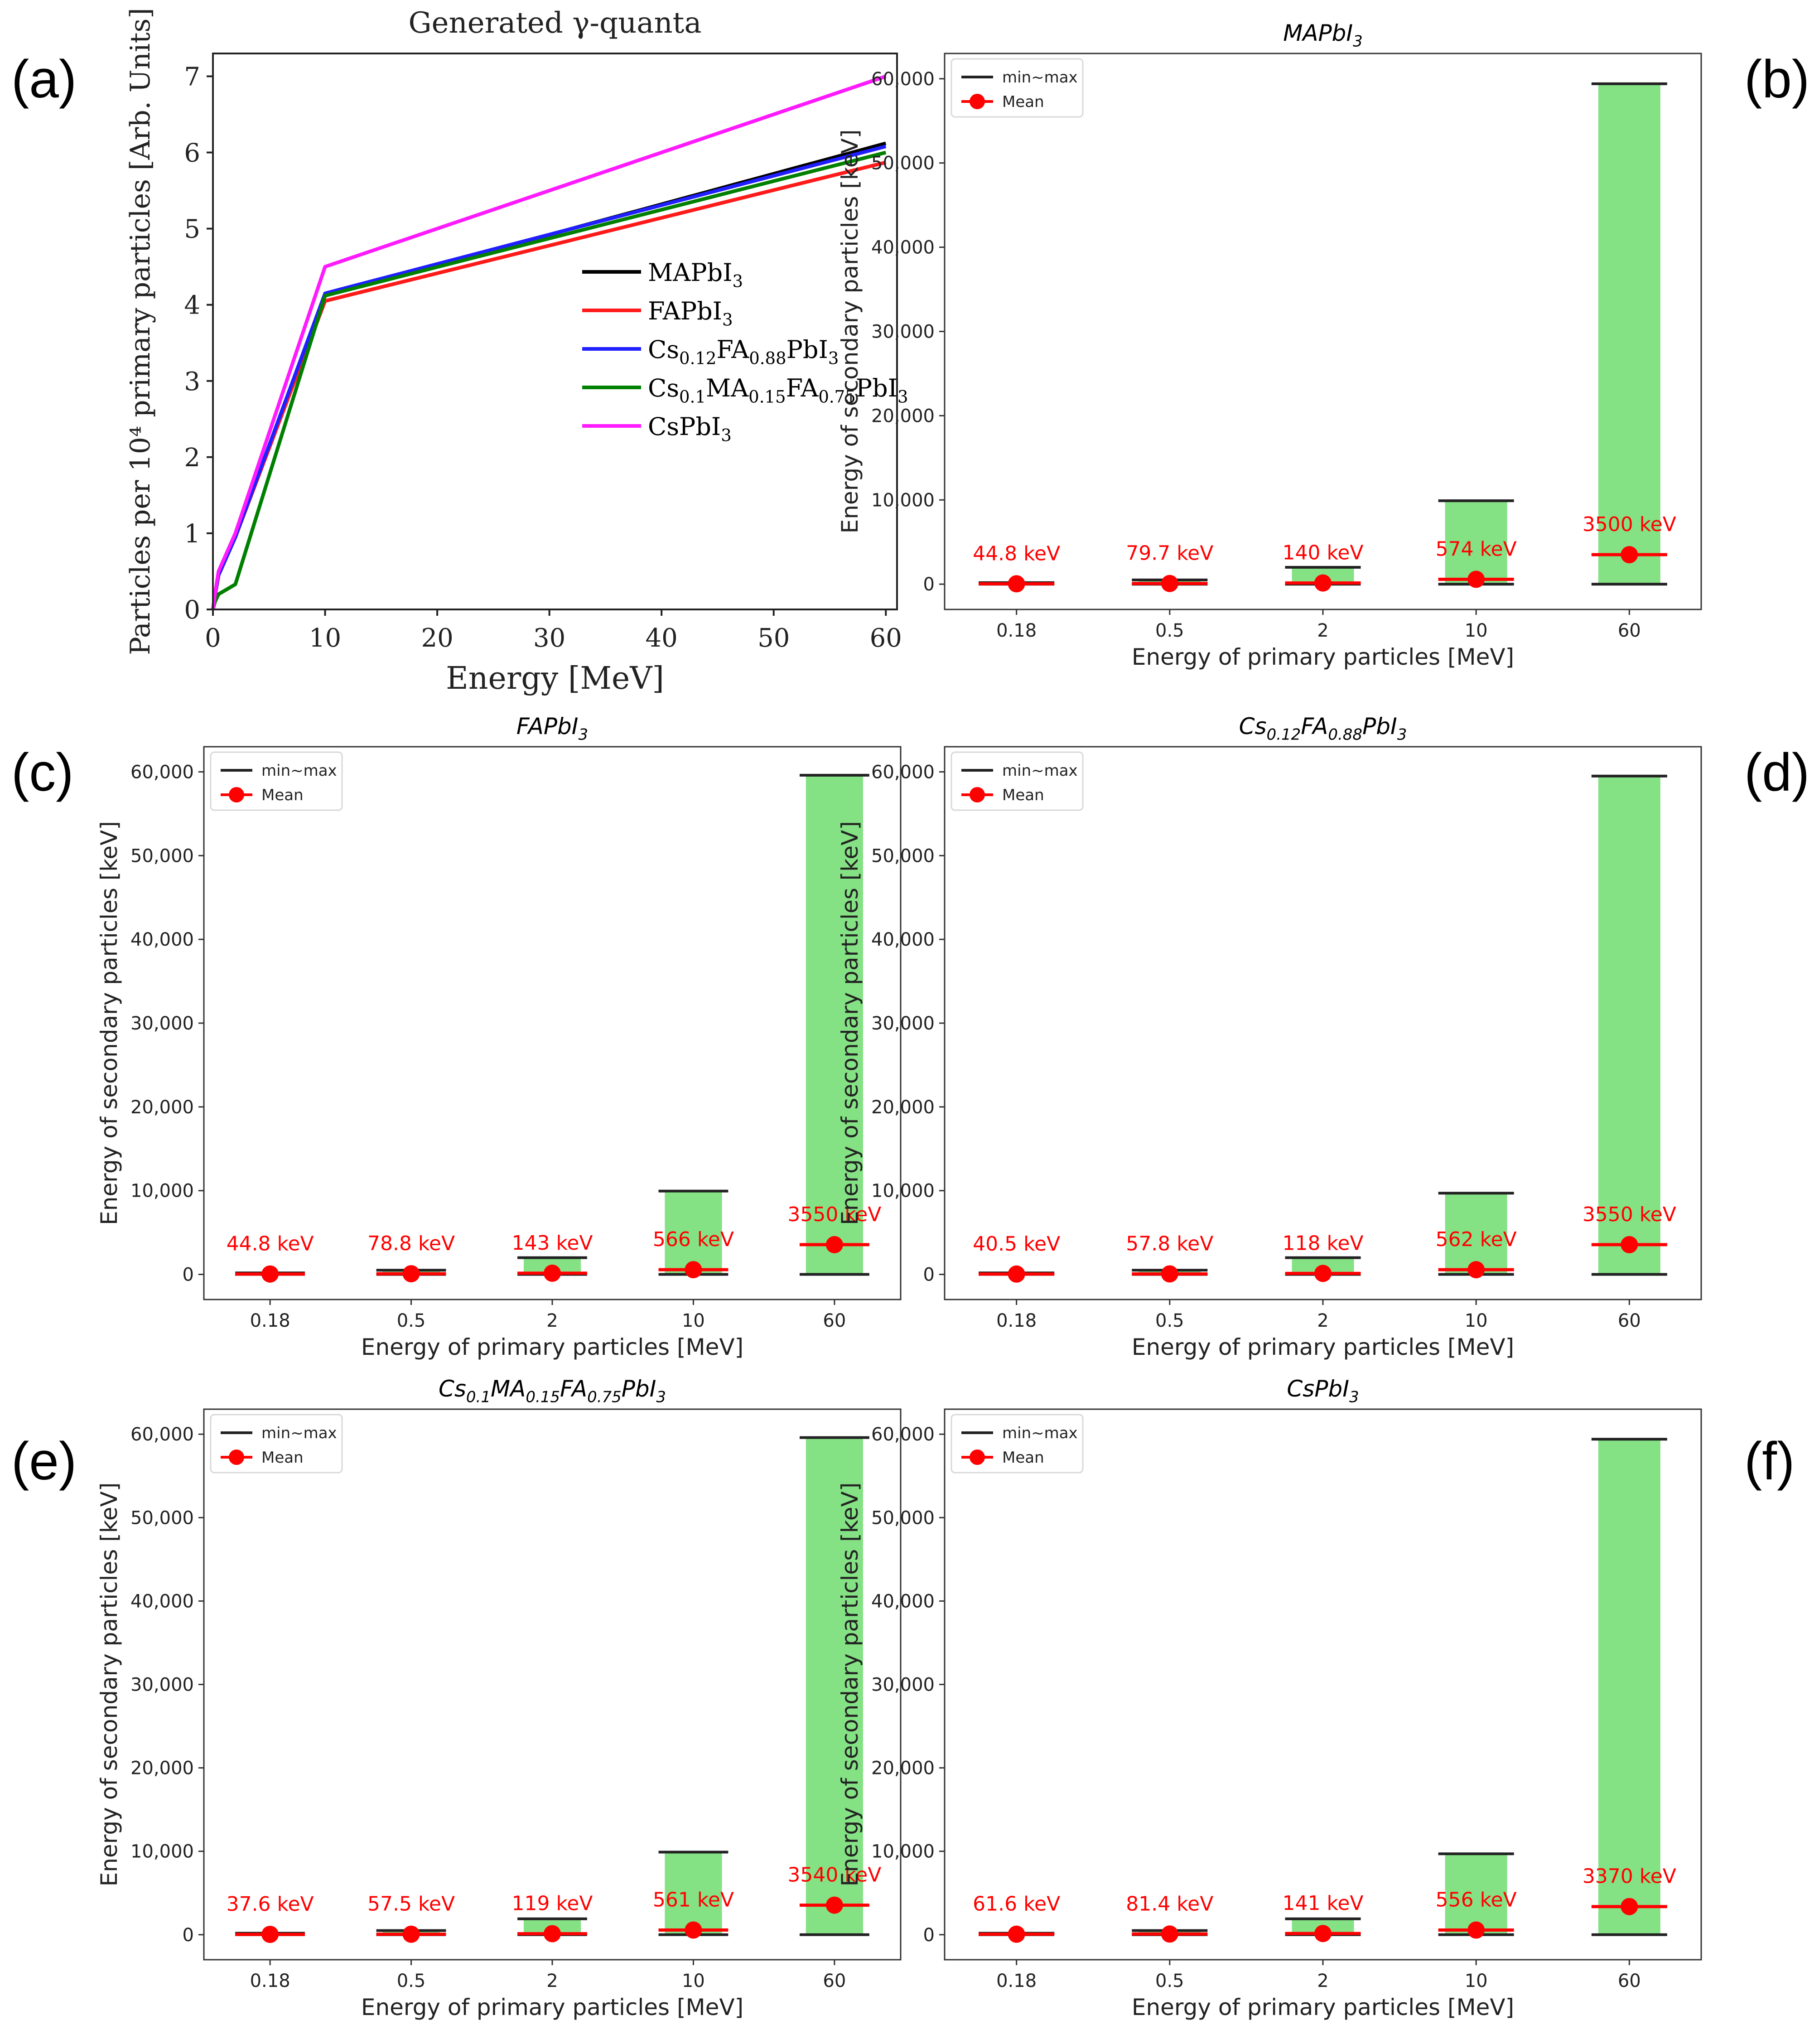  What do you see at coordinates (1477, 549) in the screenshot?
I see `mean-label: 574 keV` at bounding box center [1477, 549].